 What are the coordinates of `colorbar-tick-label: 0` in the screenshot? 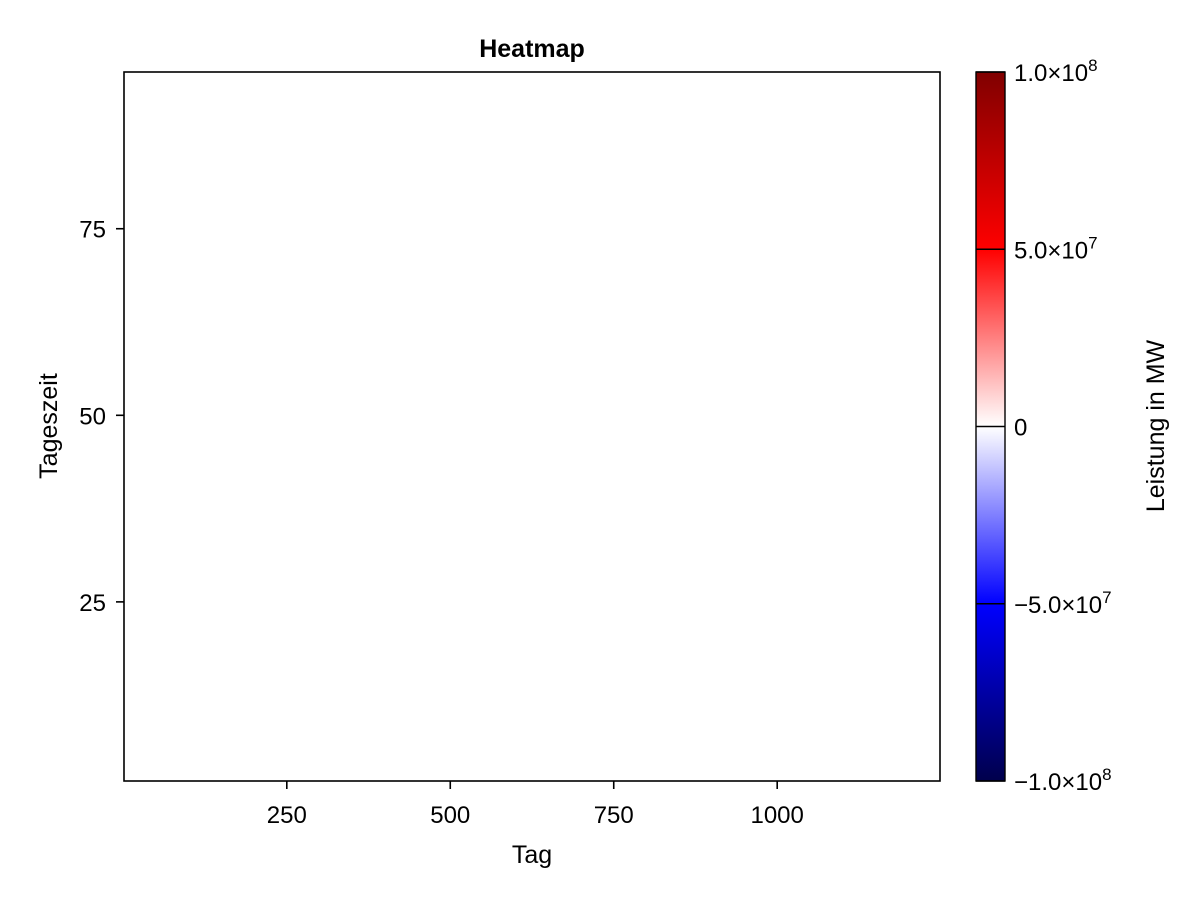 It's located at (1020, 428).